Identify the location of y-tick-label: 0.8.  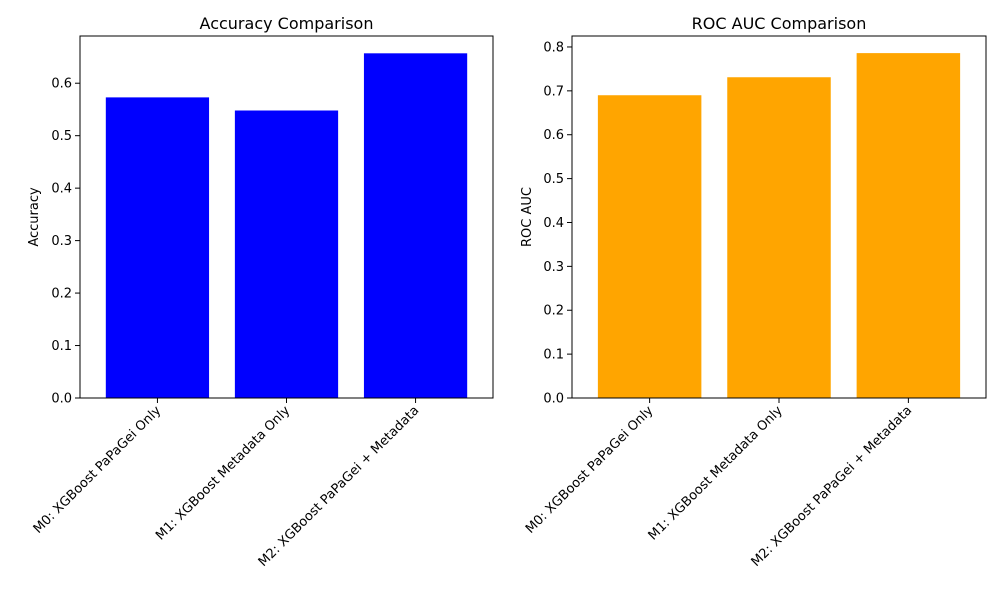
(553, 47).